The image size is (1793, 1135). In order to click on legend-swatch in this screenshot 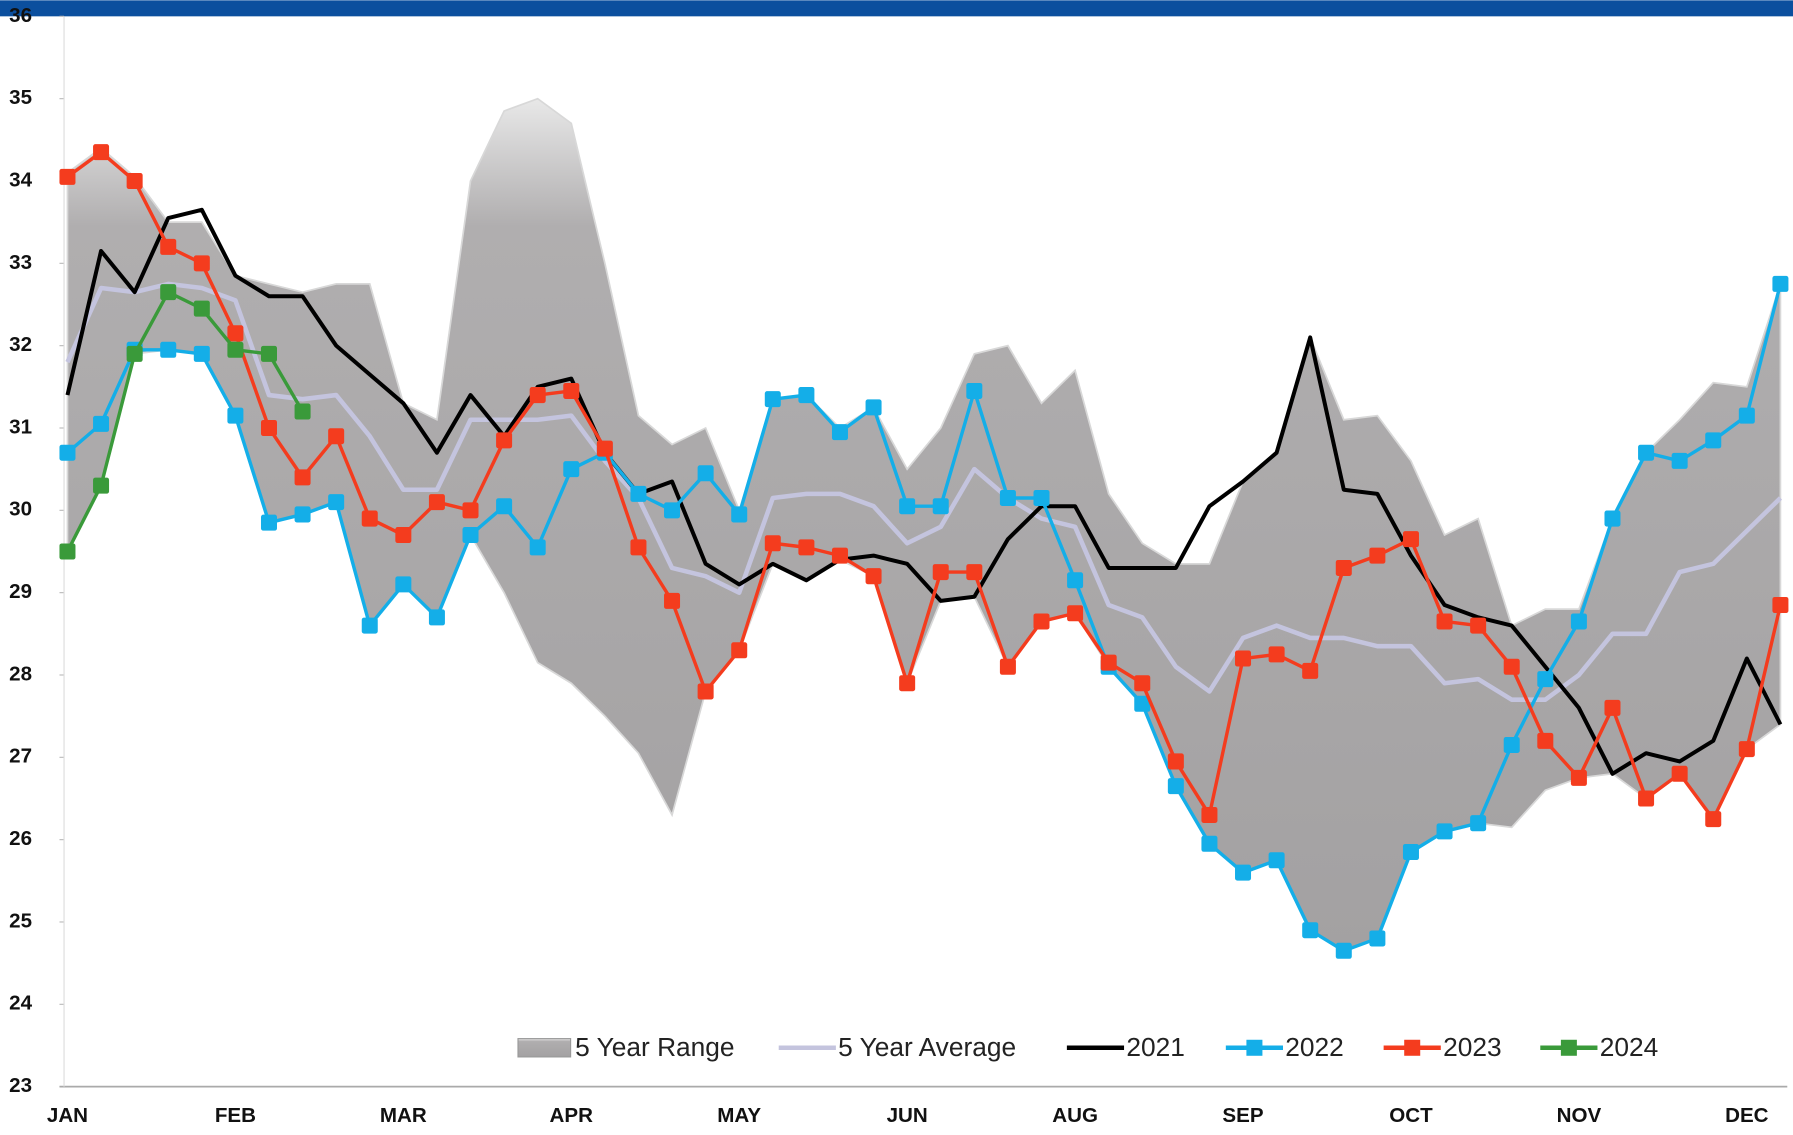, I will do `click(1412, 1047)`.